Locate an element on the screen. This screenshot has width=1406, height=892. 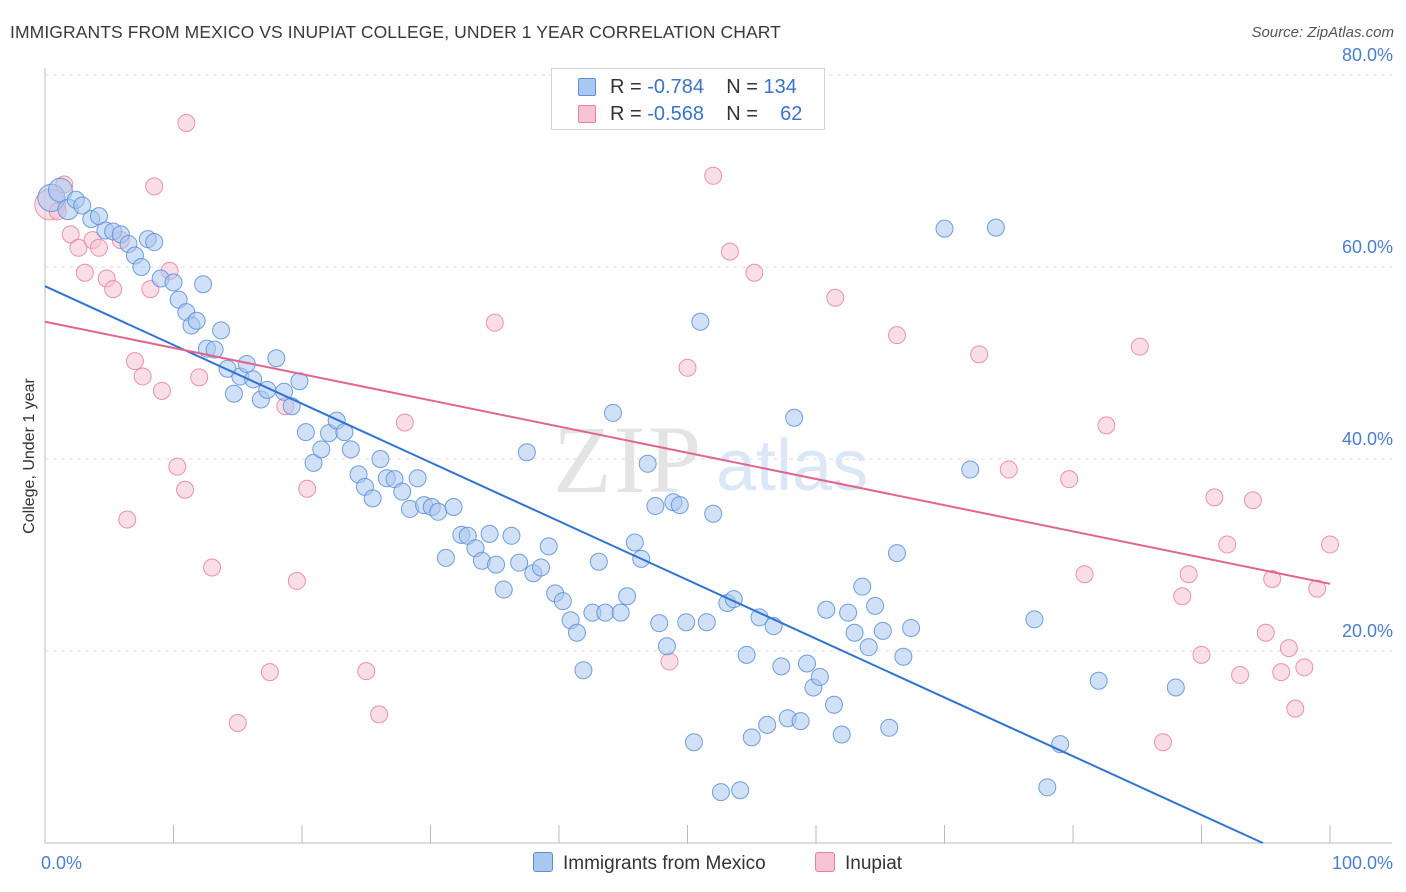
bottom-legend-swatch-blue is located at coordinates (543, 862).